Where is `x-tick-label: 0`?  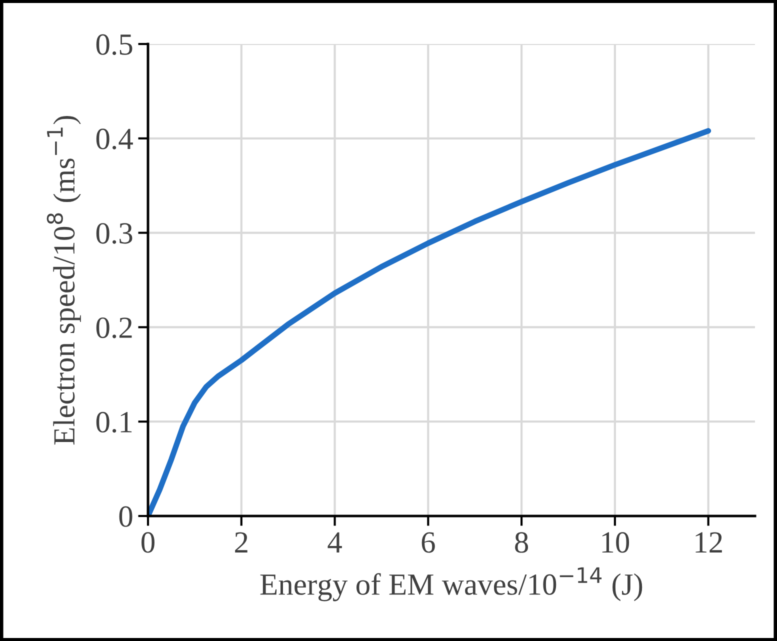
x-tick-label: 0 is located at coordinates (148, 542).